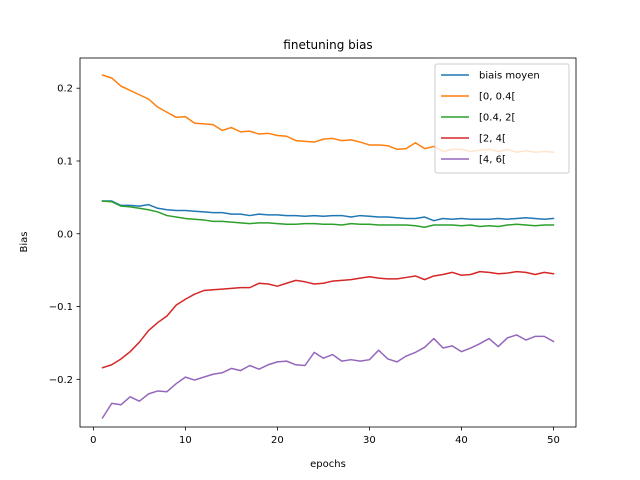 Image resolution: width=640 pixels, height=480 pixels. I want to click on x-axis: 0 10 20 30 40 50, so click(325, 436).